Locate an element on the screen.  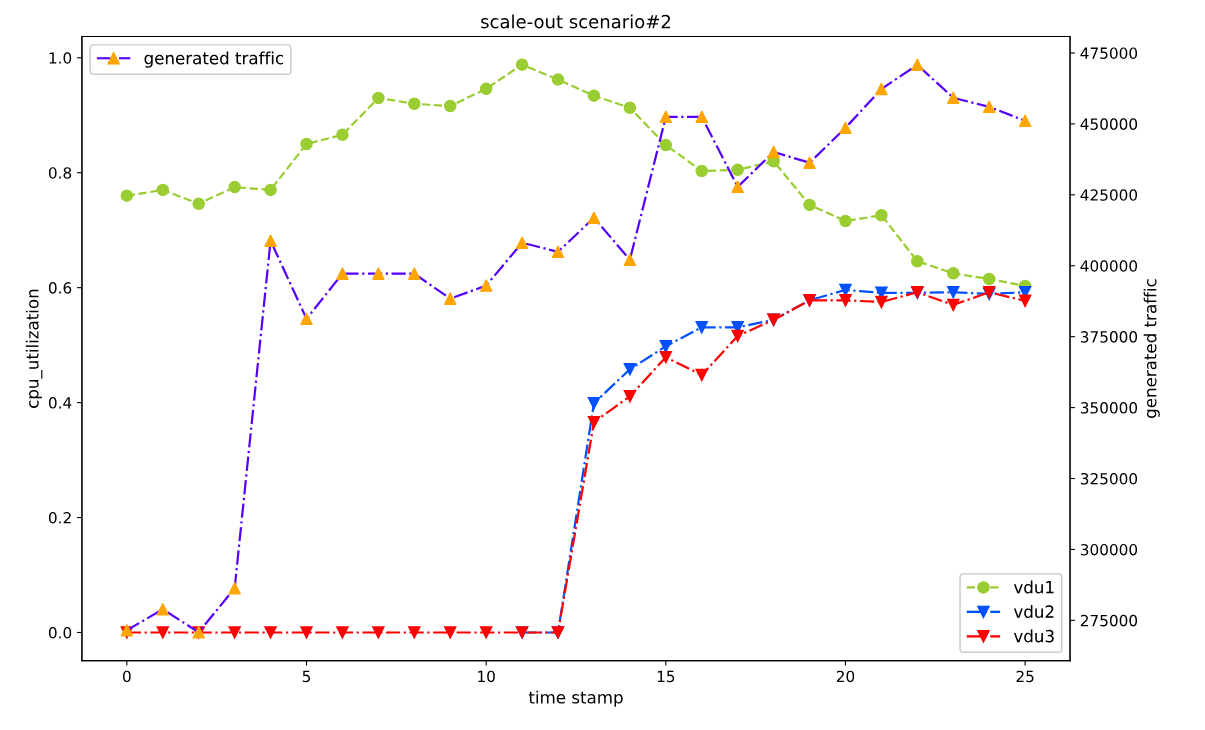
y-tick-label: 0.4 is located at coordinates (60, 403).